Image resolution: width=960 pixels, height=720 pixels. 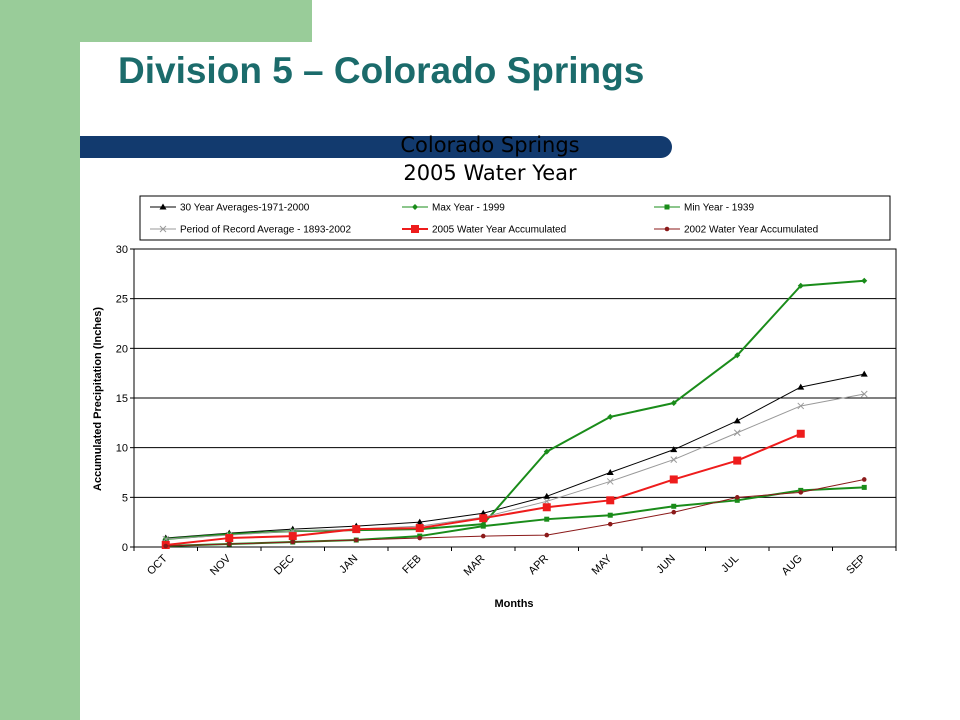 What do you see at coordinates (513, 604) in the screenshot?
I see `x-axis-title: Months` at bounding box center [513, 604].